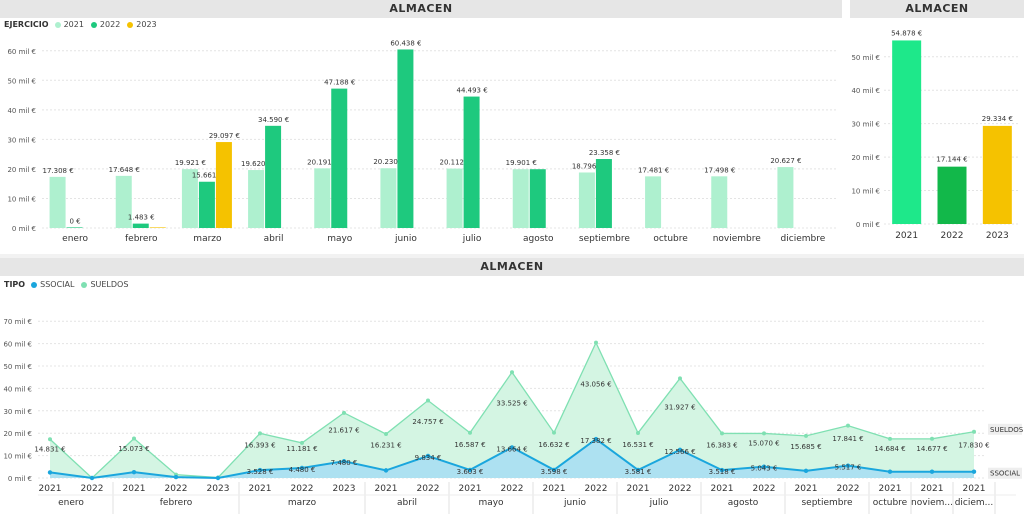 The image size is (1024, 517). I want to click on data-label: 23.358 €, so click(604, 153).